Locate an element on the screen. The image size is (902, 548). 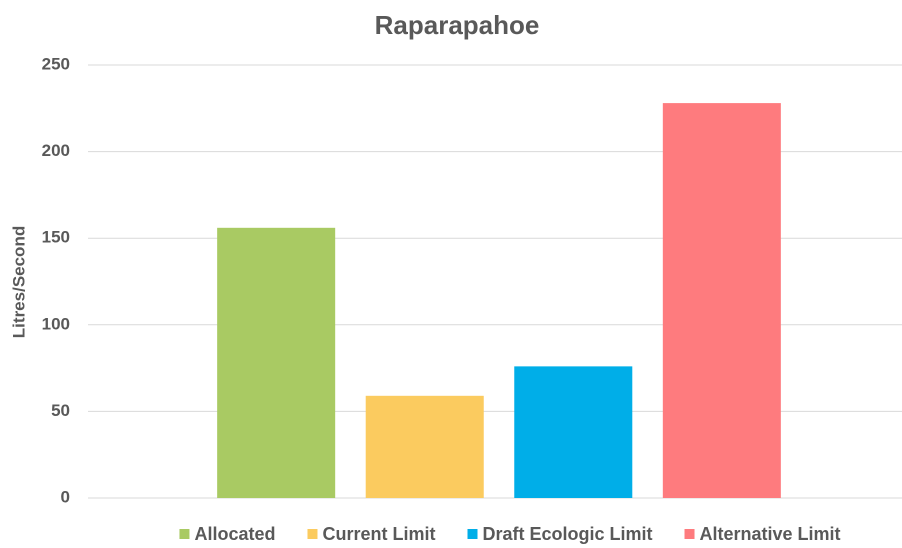
legend-label: Current Limit is located at coordinates (378, 534).